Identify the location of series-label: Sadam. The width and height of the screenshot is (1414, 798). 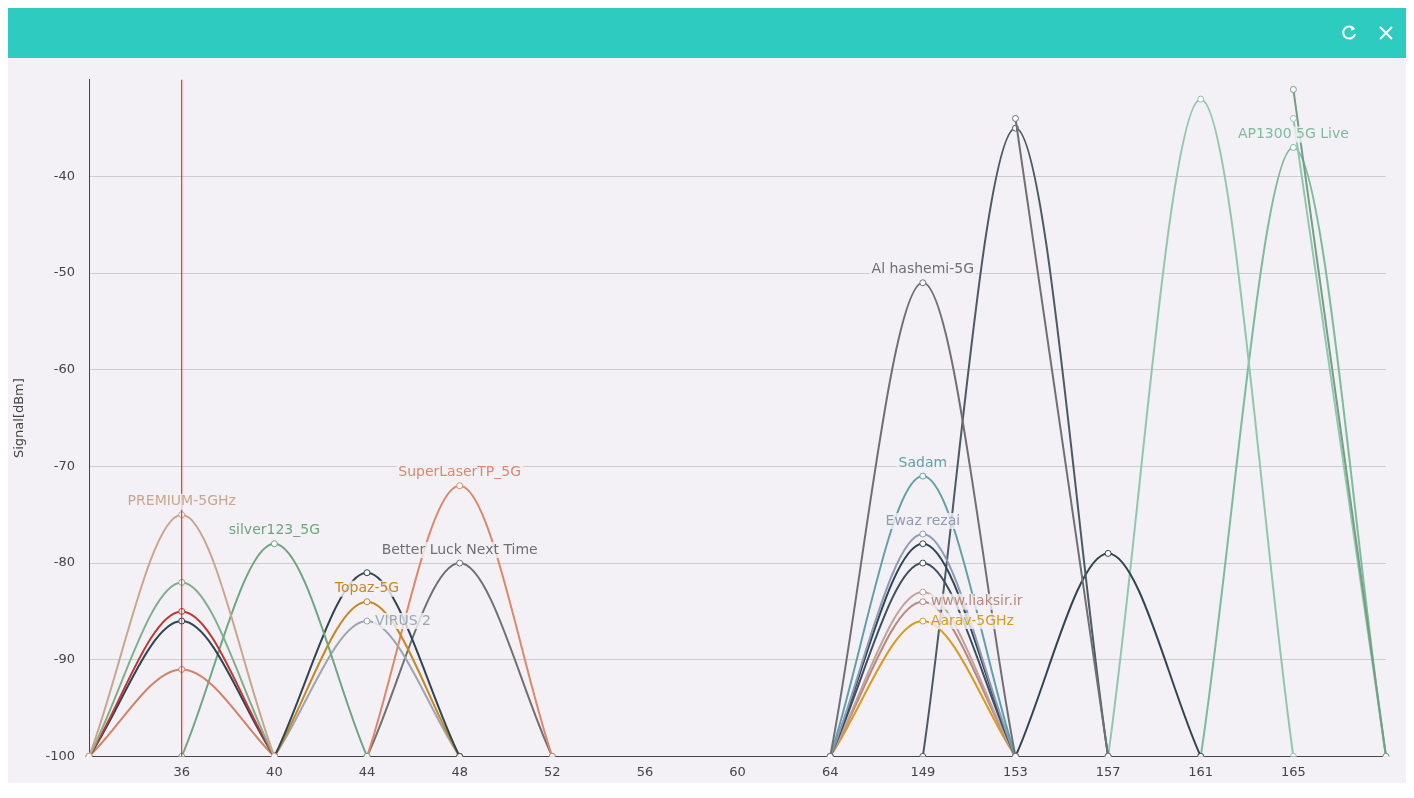
(923, 461).